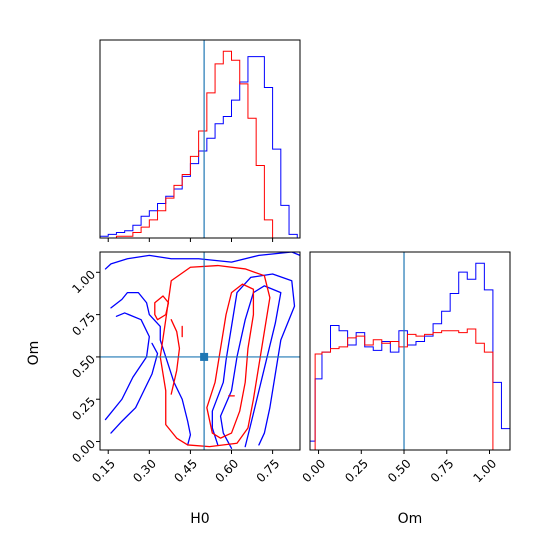 The image size is (550, 550). I want to click on contour-frame, so click(200, 351).